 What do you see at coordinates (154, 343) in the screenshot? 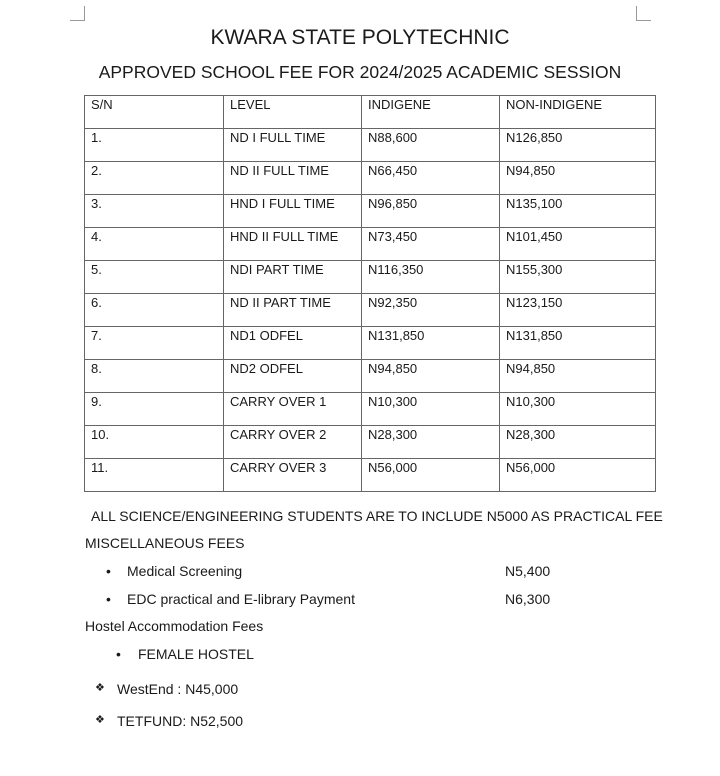
I see `cell-sn: 7.` at bounding box center [154, 343].